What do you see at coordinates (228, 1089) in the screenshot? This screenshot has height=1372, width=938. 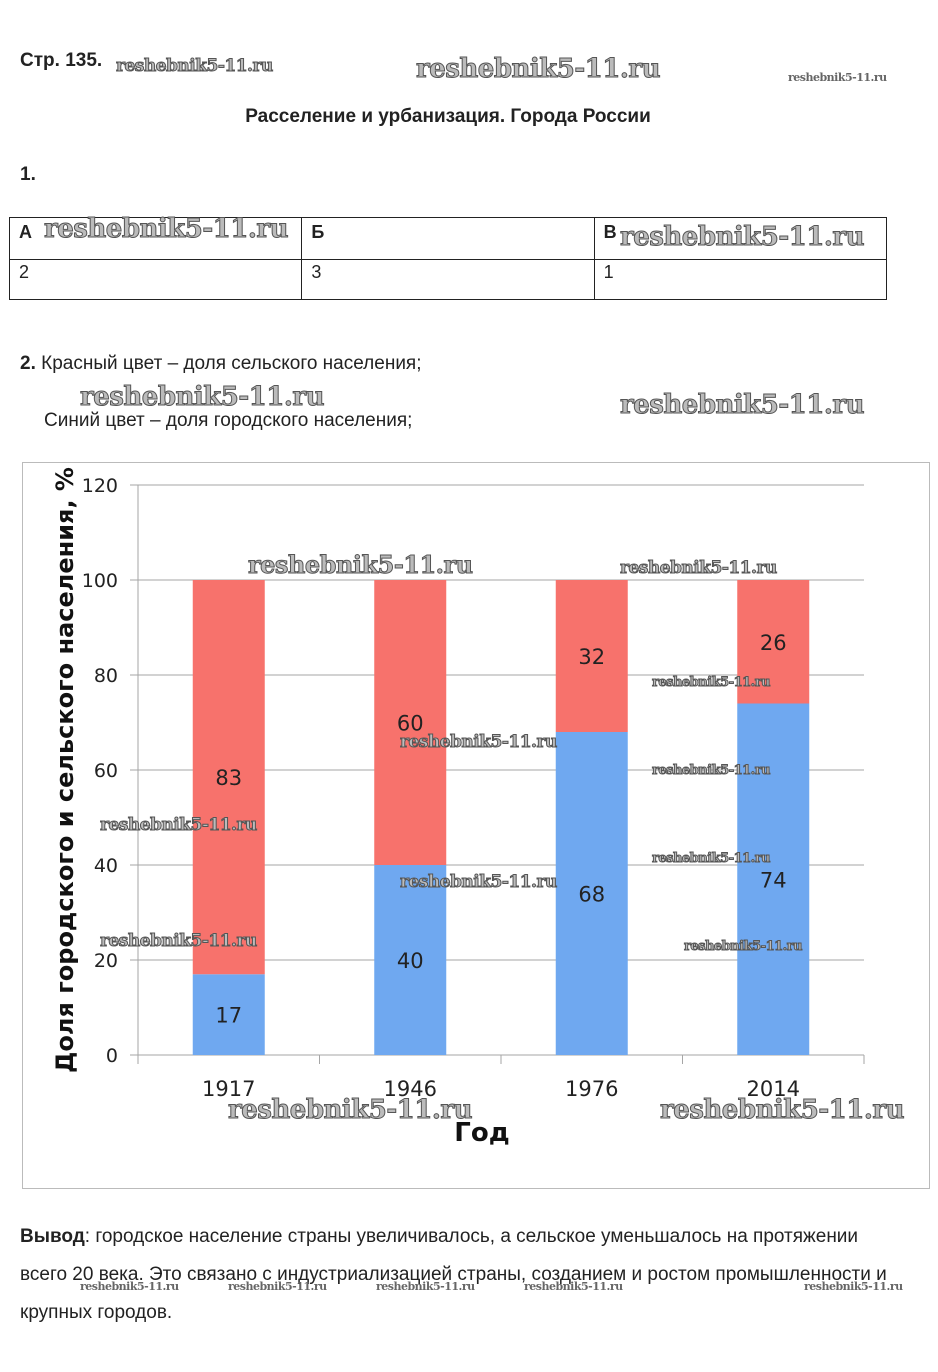 I see `x-tick-label: 1917` at bounding box center [228, 1089].